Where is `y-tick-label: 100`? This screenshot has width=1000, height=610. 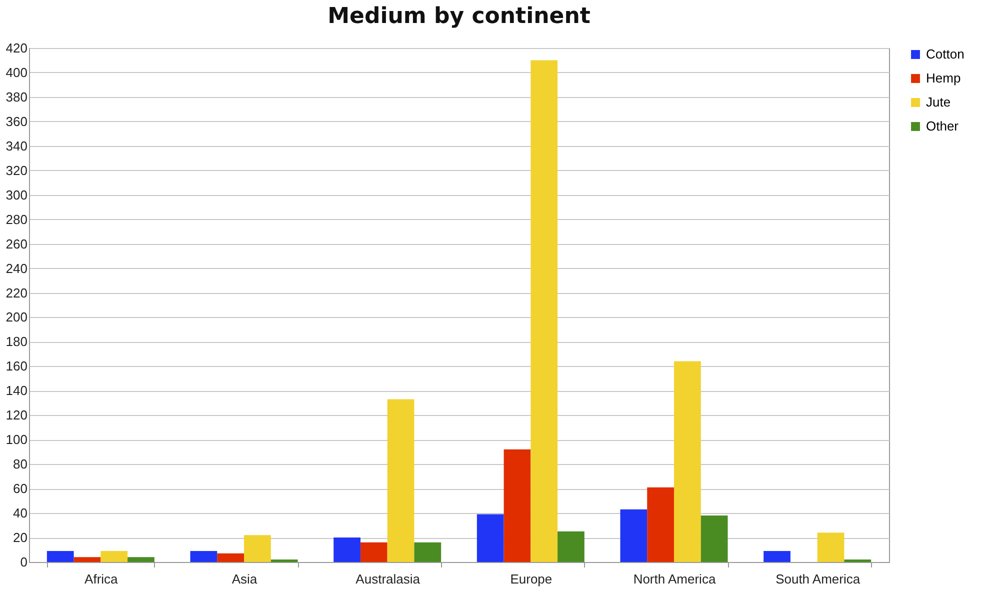 y-tick-label: 100 is located at coordinates (17, 440).